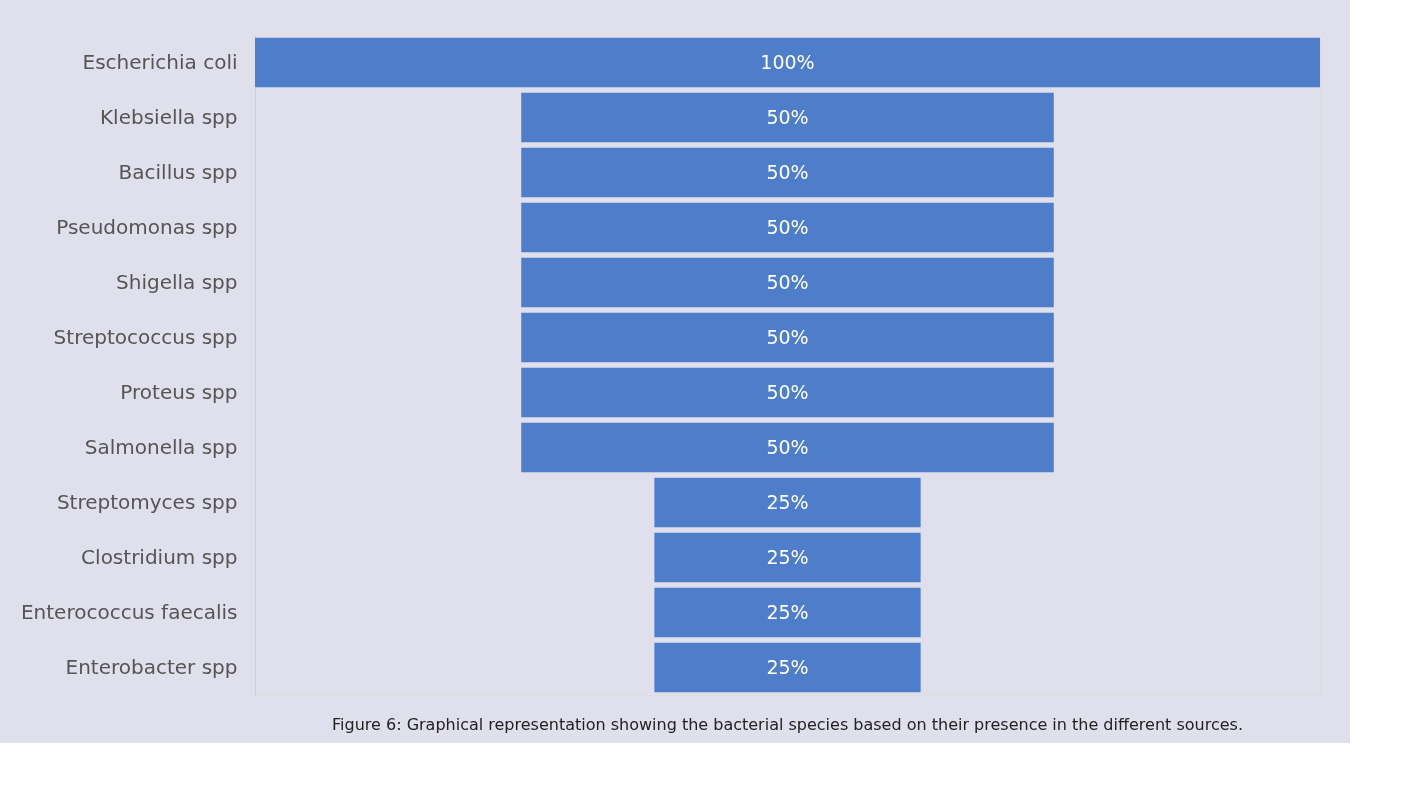 Image resolution: width=1408 pixels, height=797 pixels. Describe the element at coordinates (159, 556) in the screenshot. I see `category-label: Clostridium spp` at that location.